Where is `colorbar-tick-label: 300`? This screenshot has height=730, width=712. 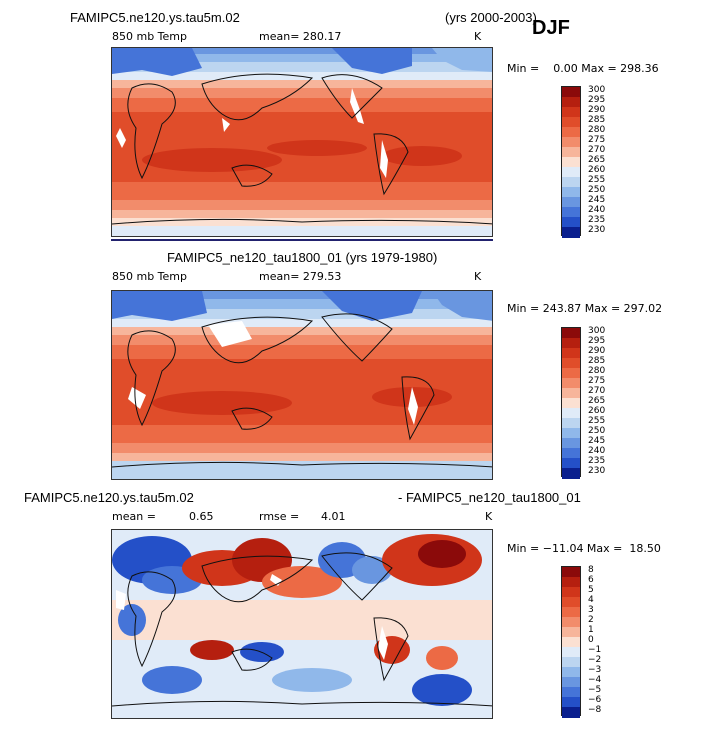 colorbar-tick-label: 300 is located at coordinates (597, 331).